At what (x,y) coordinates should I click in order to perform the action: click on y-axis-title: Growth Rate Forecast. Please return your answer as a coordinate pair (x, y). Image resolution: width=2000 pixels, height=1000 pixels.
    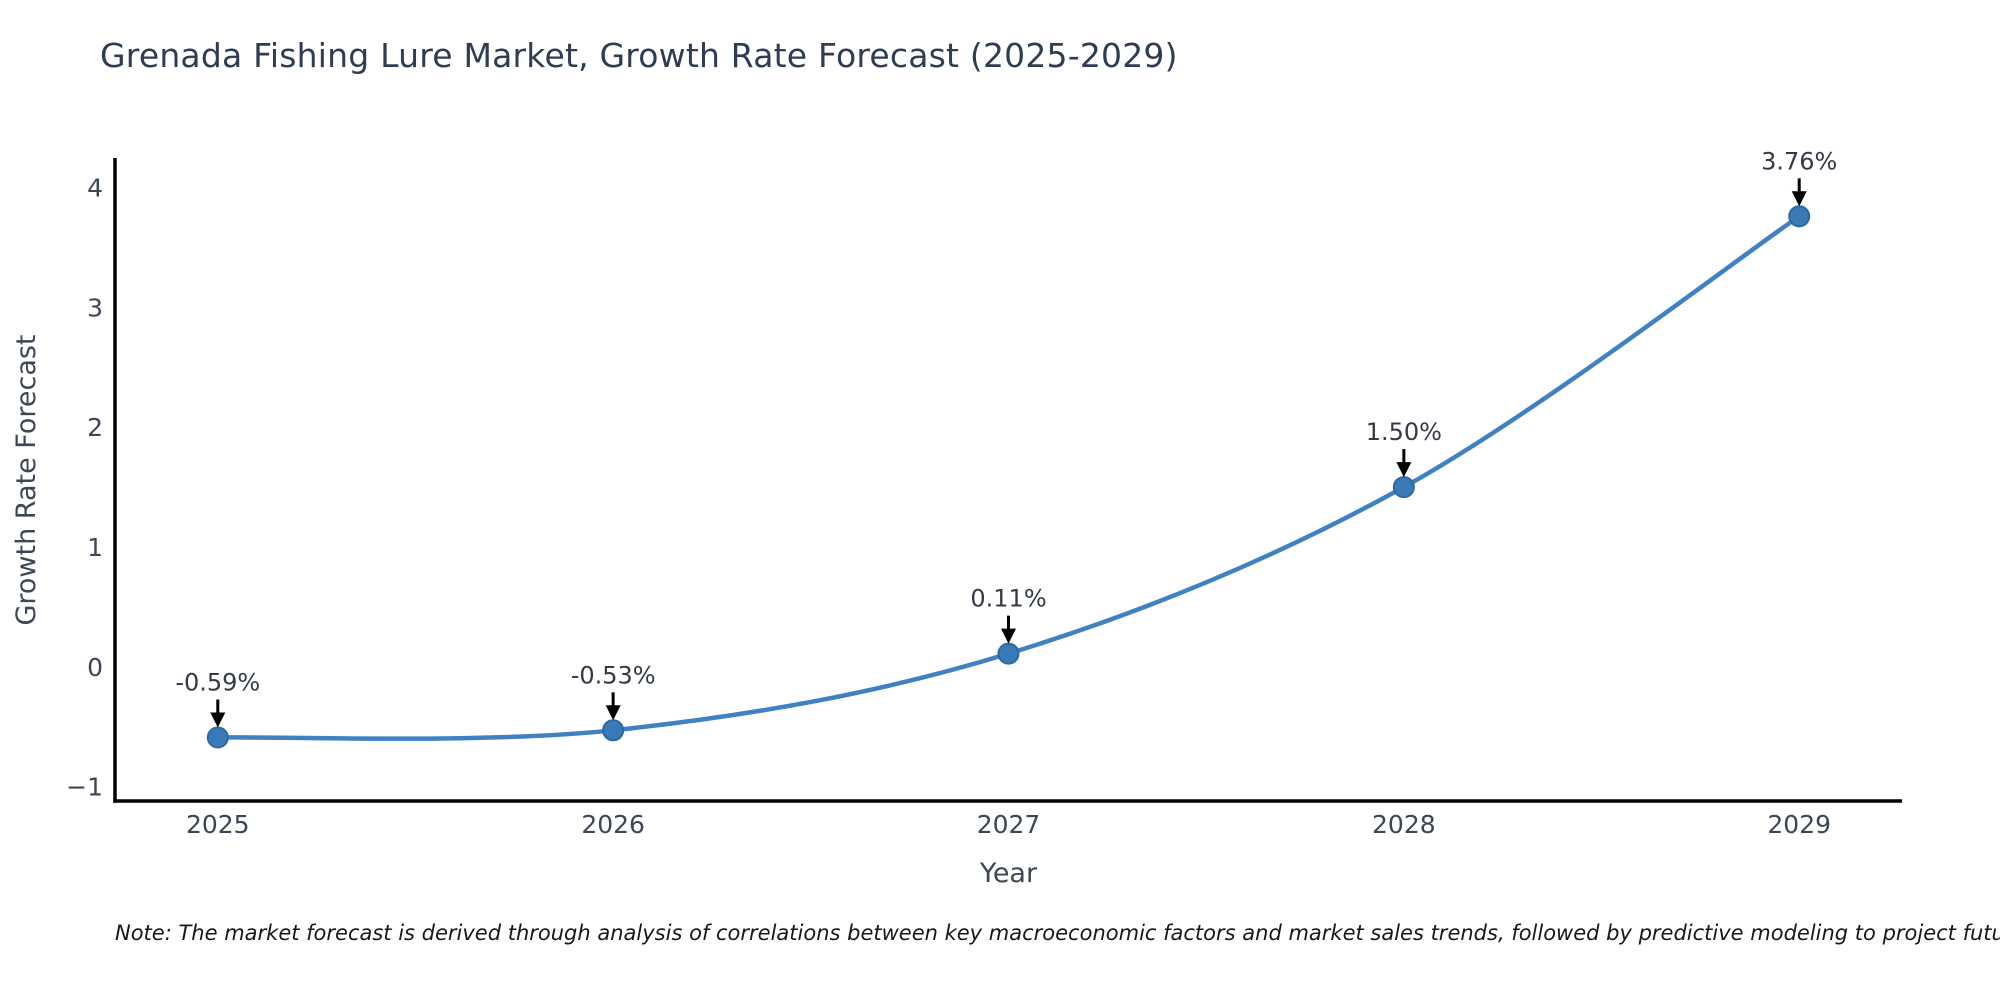
    Looking at the image, I should click on (26, 480).